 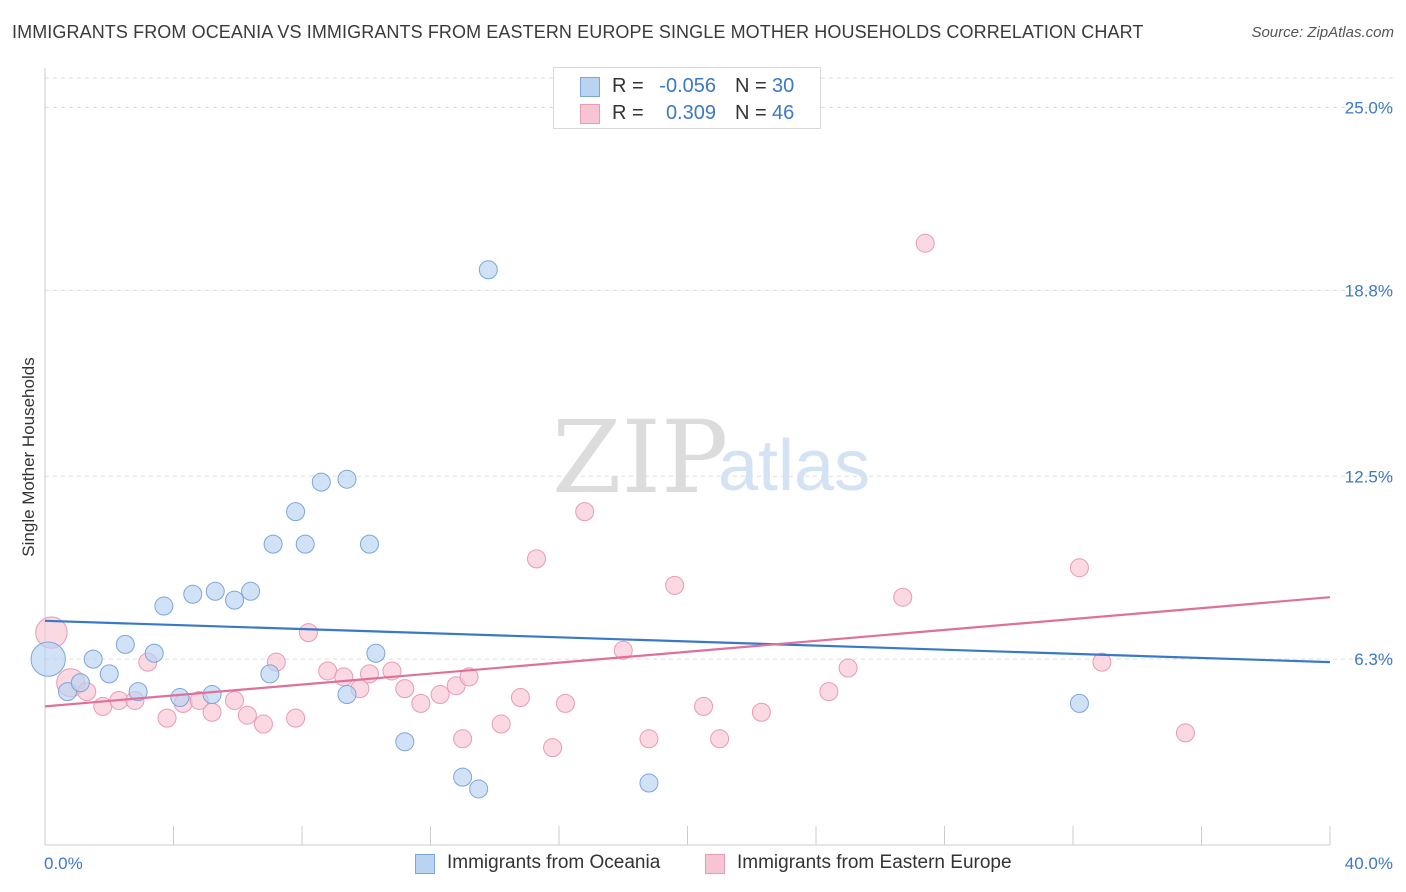 I want to click on y-tick-label: 12.5%, so click(x=1369, y=476).